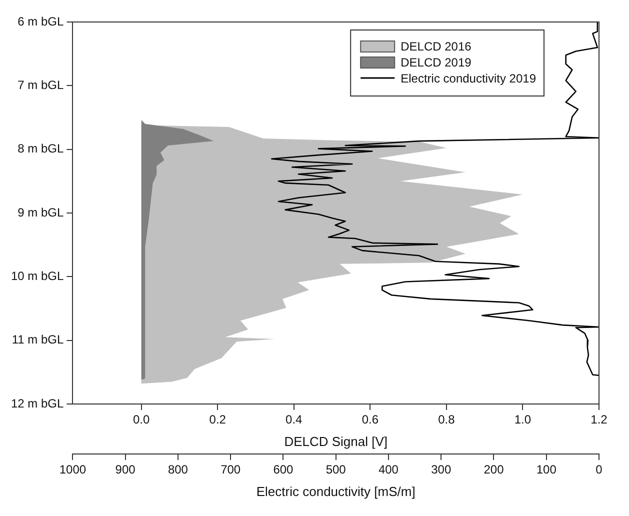 The image size is (629, 516). What do you see at coordinates (37, 403) in the screenshot?
I see `y-tick-label: 12 m bGL` at bounding box center [37, 403].